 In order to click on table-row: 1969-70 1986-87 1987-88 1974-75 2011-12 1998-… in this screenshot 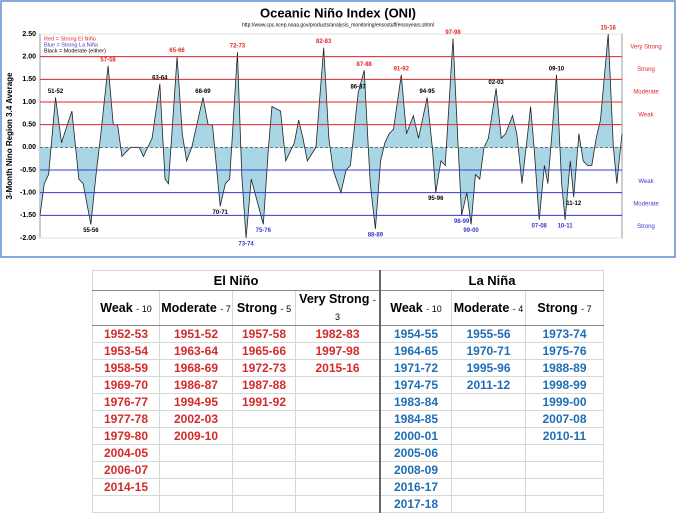, I will do `click(348, 385)`.